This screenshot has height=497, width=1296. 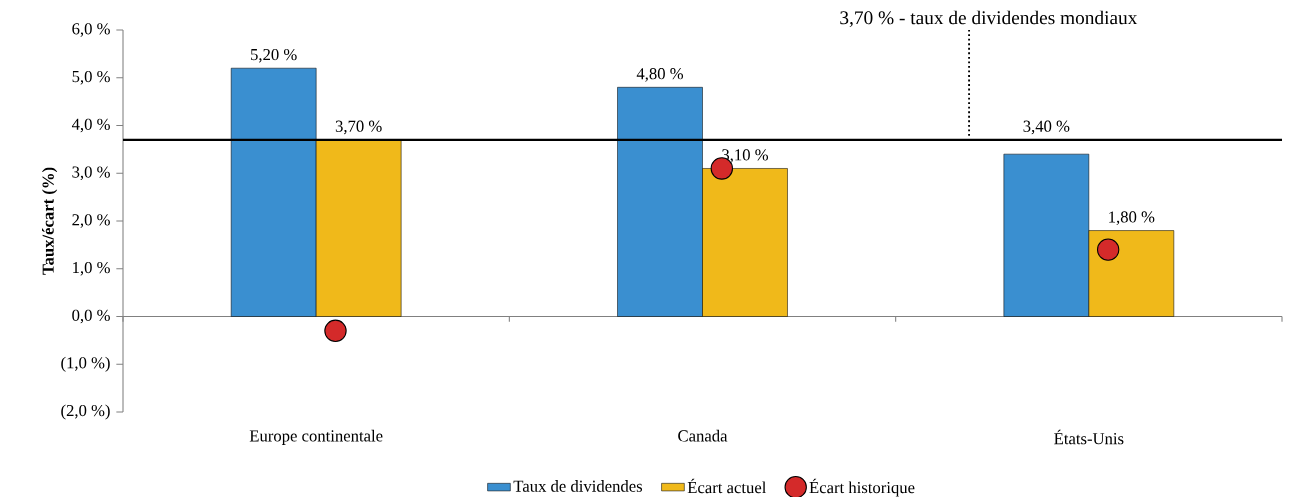 I want to click on data-label: 4,80 %, so click(x=660, y=75).